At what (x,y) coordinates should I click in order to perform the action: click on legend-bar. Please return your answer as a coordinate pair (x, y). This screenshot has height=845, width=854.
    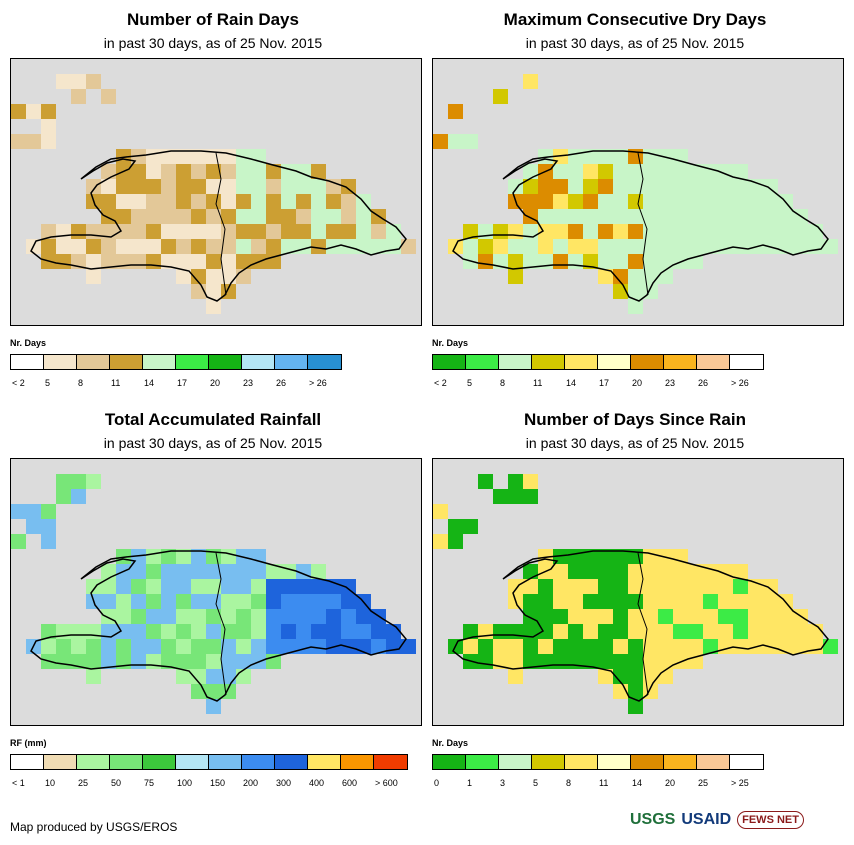
    Looking at the image, I should click on (598, 362).